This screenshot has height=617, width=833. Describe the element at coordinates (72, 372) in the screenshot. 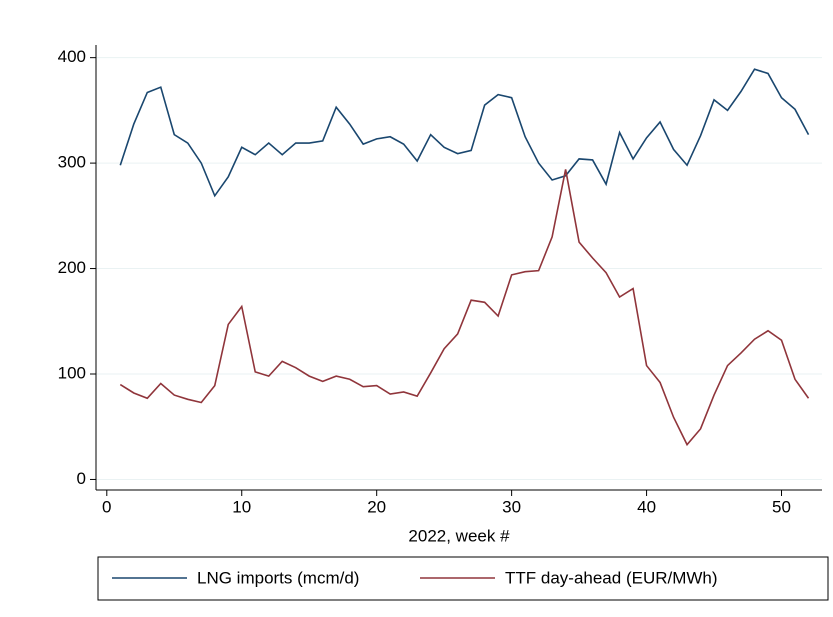

I see `y-tick-label: 100` at that location.